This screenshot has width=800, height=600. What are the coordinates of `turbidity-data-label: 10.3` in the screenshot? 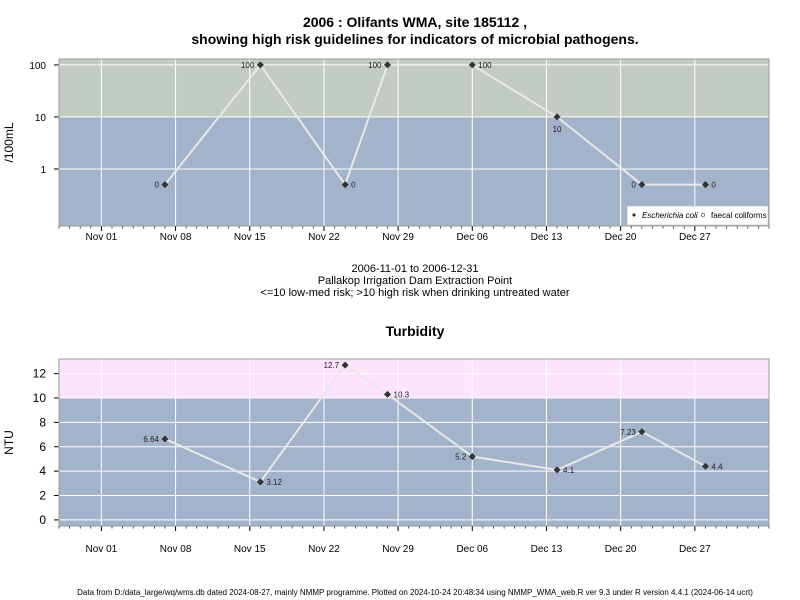 It's located at (402, 394).